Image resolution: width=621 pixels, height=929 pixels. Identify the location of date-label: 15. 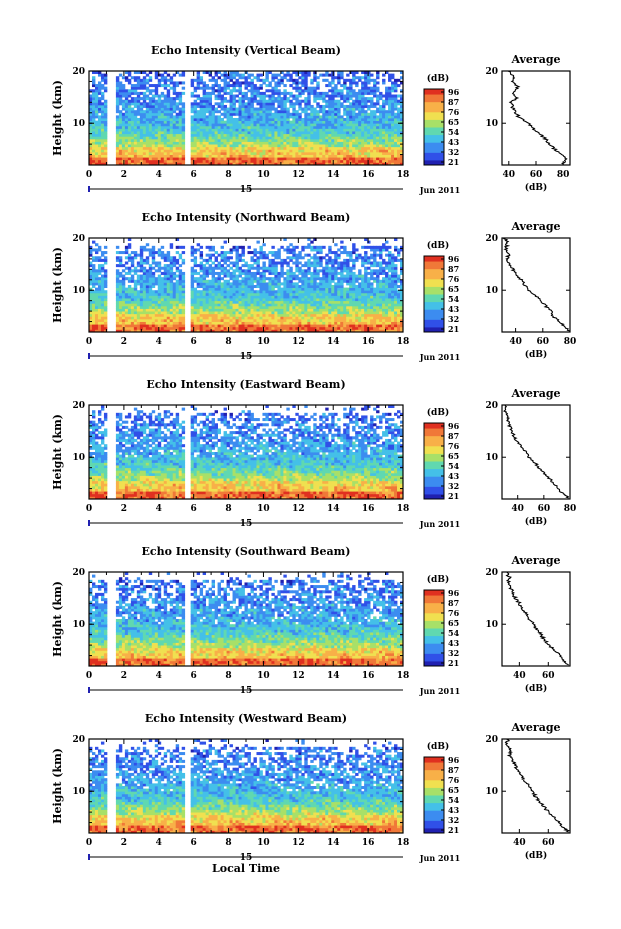
(246, 190).